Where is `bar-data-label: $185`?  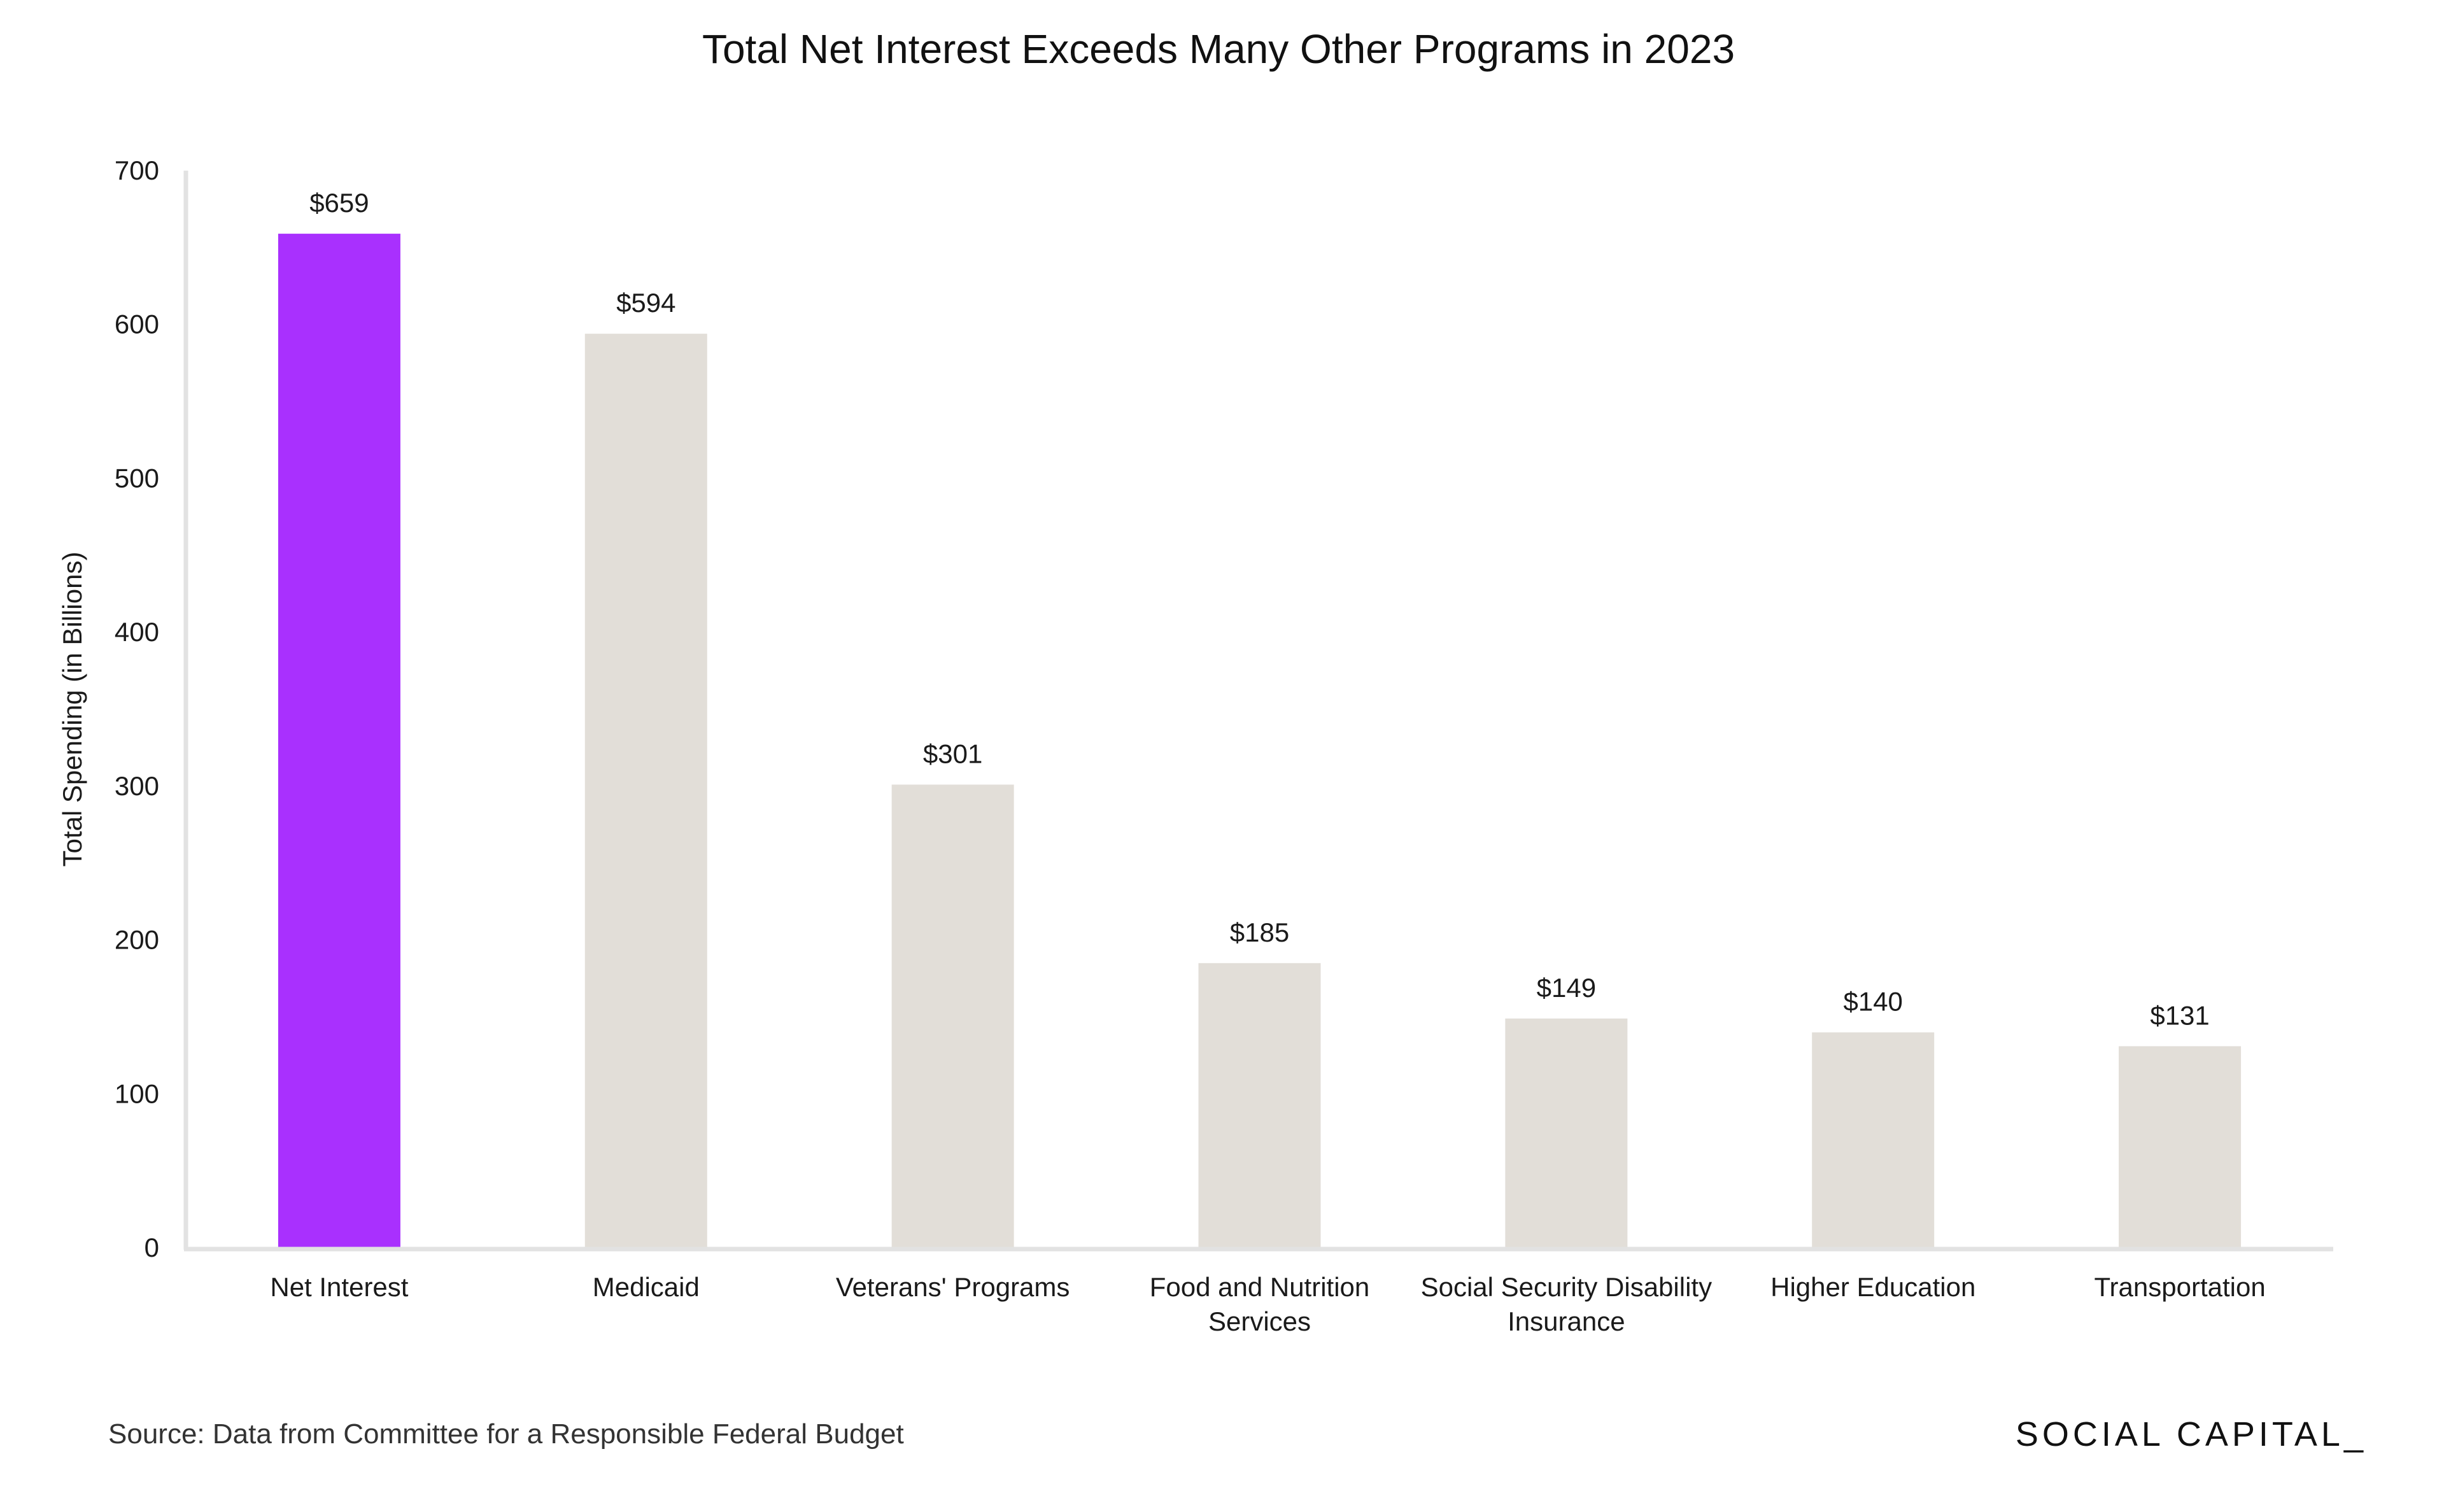
bar-data-label: $185 is located at coordinates (1259, 932).